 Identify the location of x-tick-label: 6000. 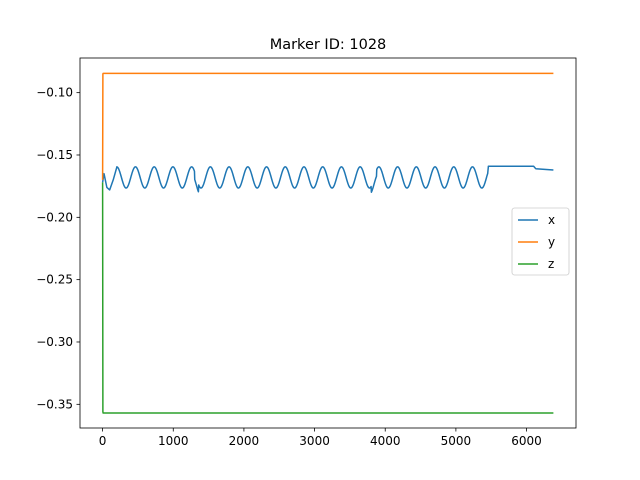
(526, 441).